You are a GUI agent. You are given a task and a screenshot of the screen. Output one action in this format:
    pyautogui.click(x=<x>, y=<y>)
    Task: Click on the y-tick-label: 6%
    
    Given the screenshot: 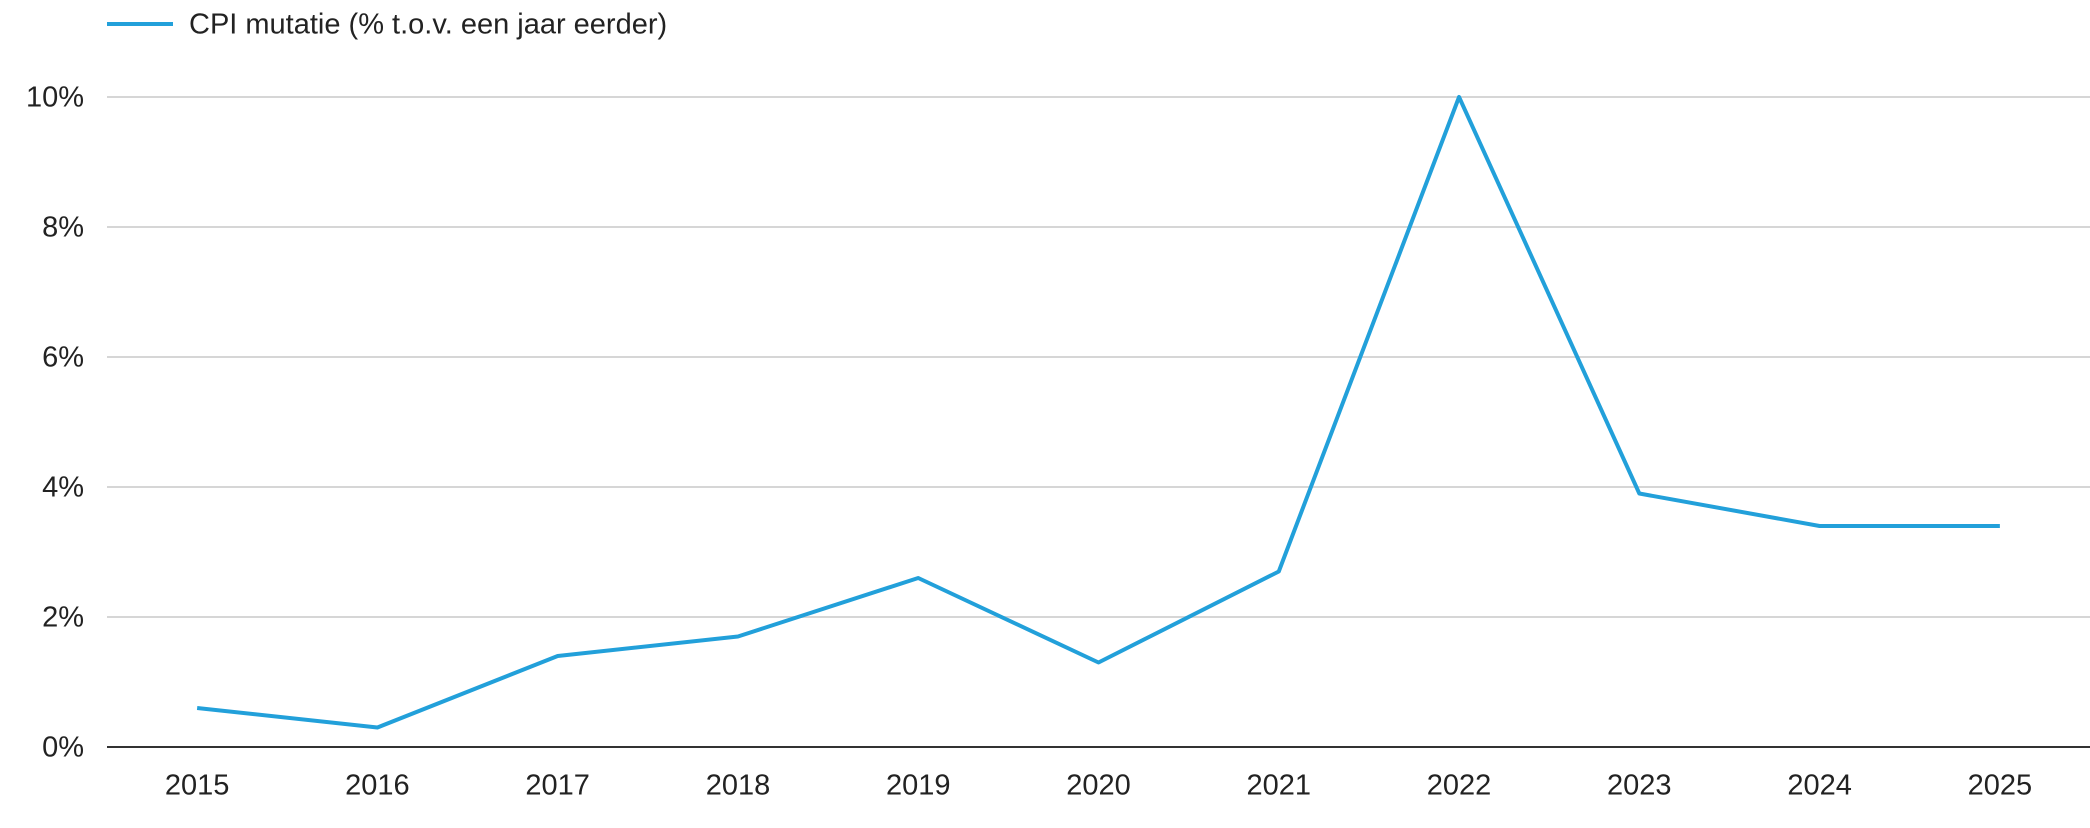 What is the action you would take?
    pyautogui.click(x=63, y=358)
    